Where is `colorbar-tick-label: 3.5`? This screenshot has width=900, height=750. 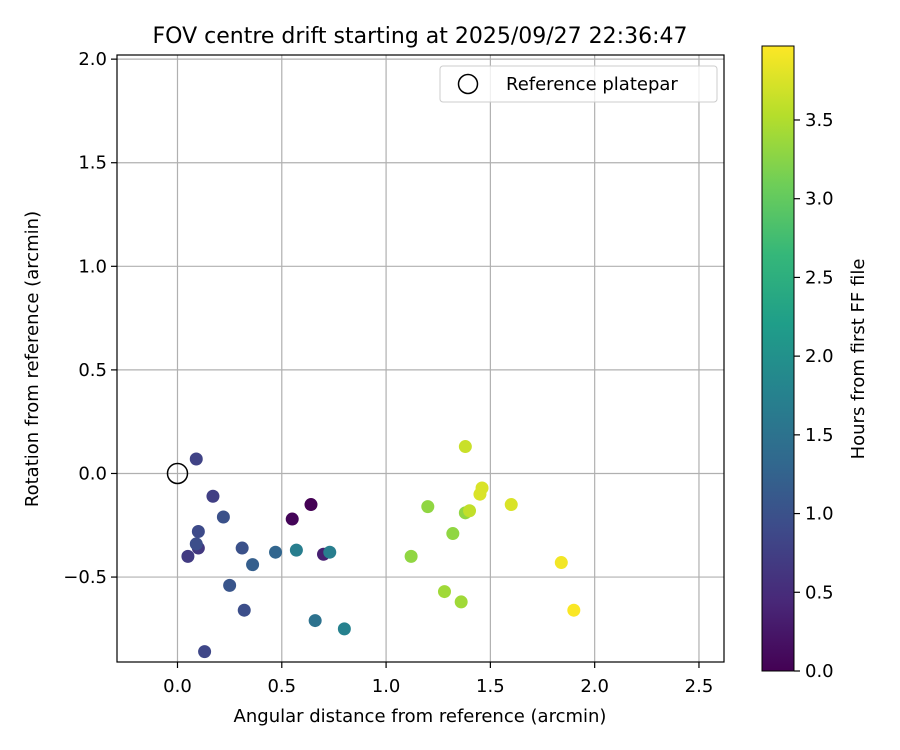
colorbar-tick-label: 3.5 is located at coordinates (819, 120).